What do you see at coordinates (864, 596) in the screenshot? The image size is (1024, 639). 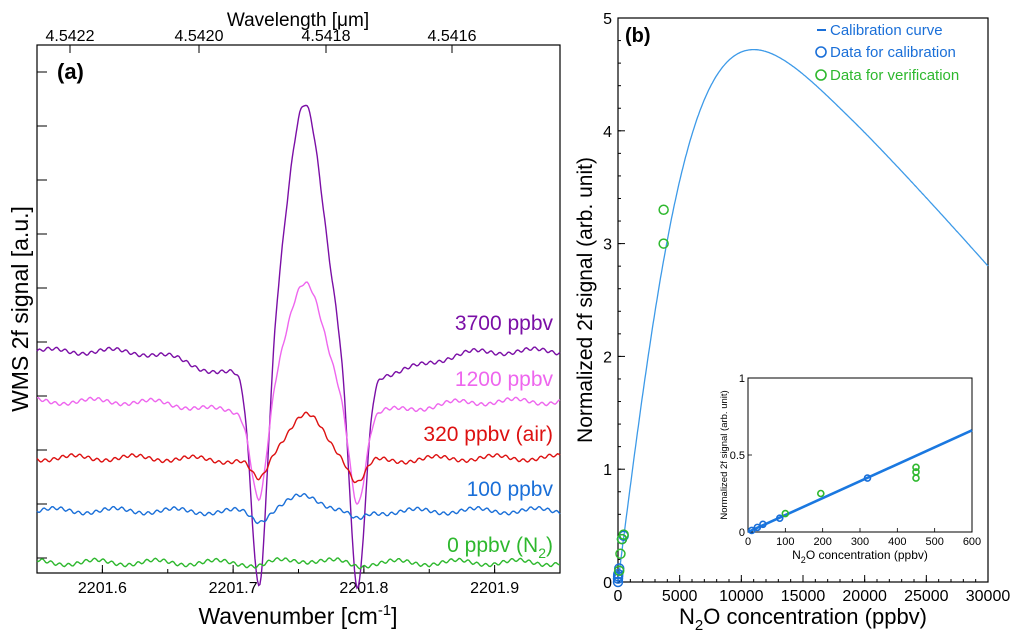 I see `panel-b-x-tick-label: 20000` at bounding box center [864, 596].